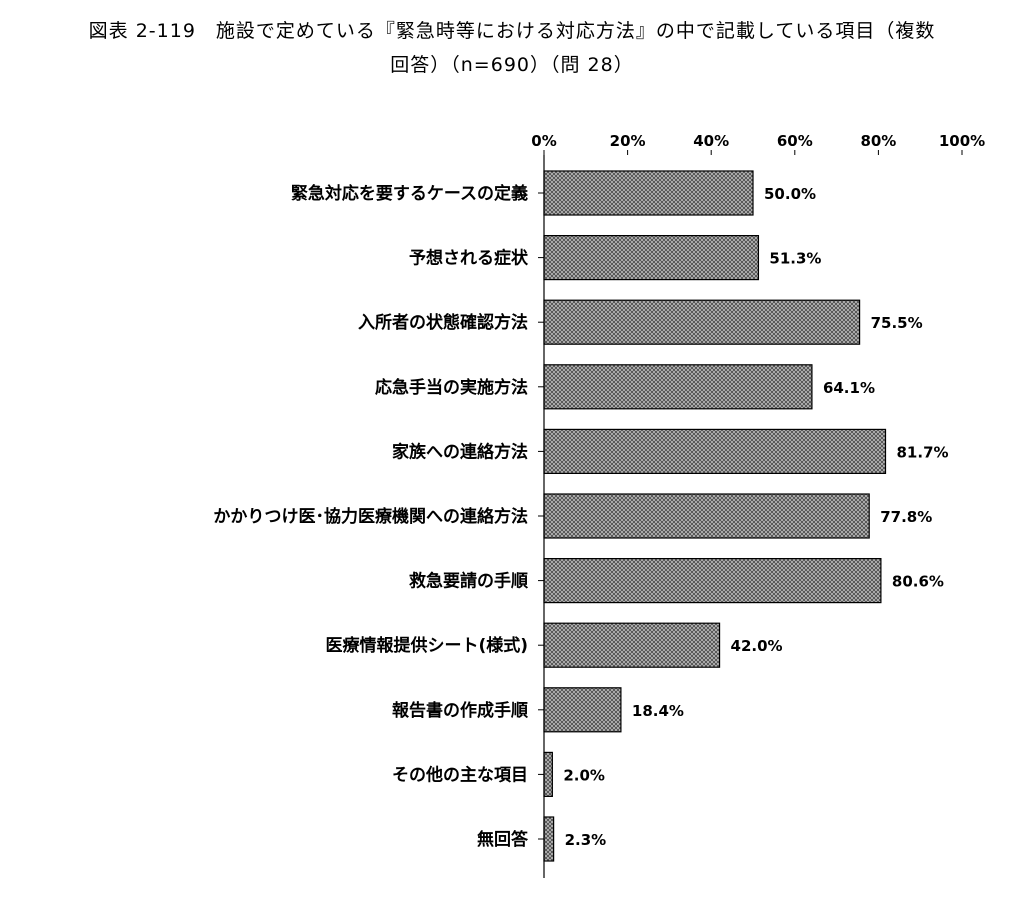 This screenshot has height=898, width=1024. What do you see at coordinates (658, 711) in the screenshot?
I see `data-label: 18.4%` at bounding box center [658, 711].